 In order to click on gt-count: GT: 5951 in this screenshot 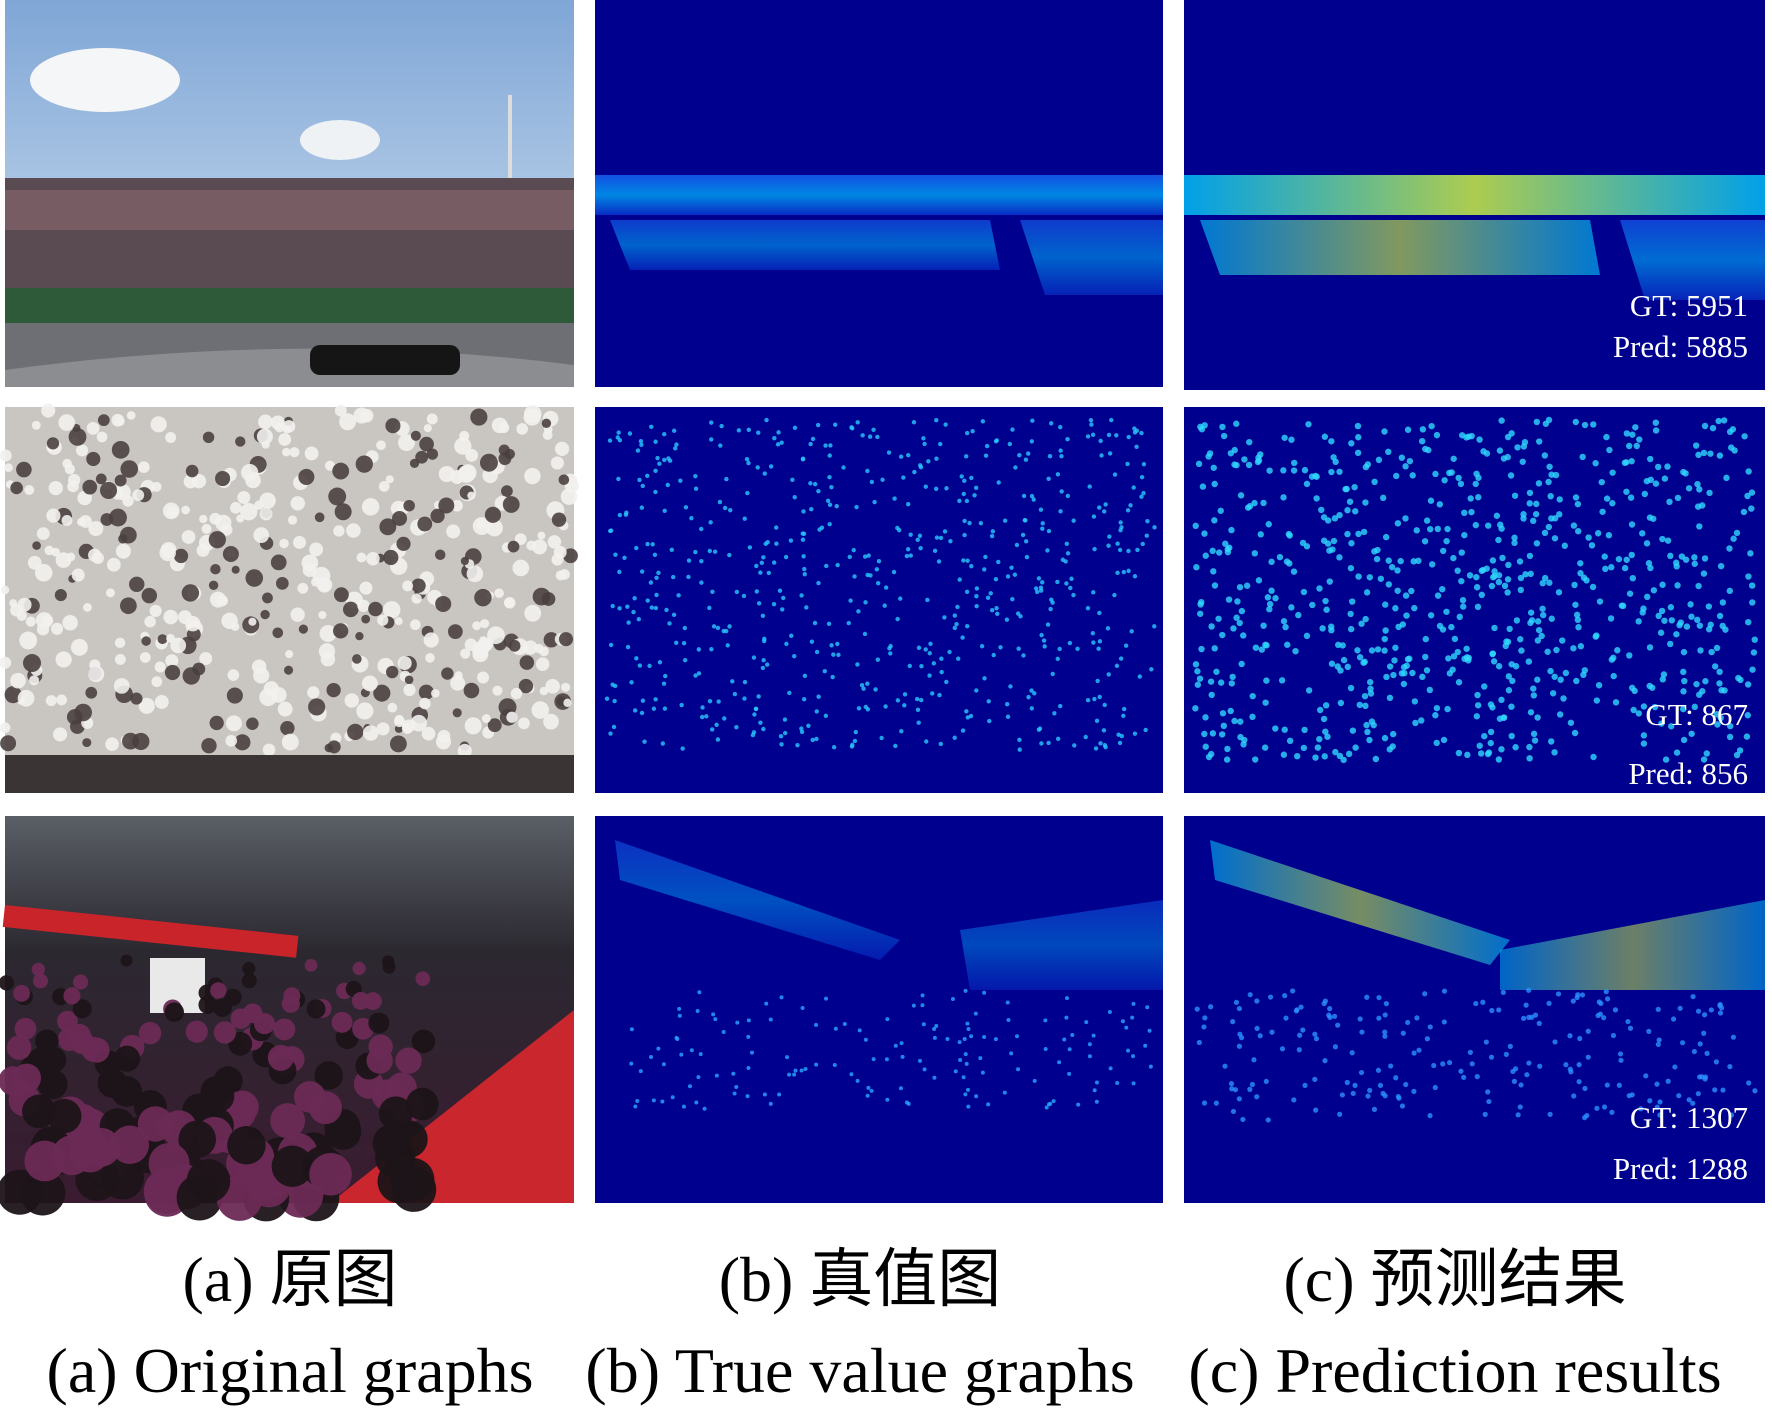, I will do `click(1689, 305)`.